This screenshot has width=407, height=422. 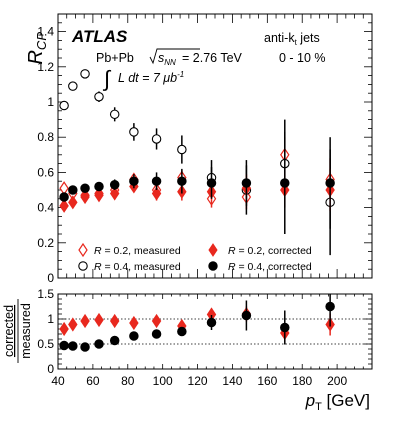 I want to click on luminosity-text: L dt = 7 μb-1, so click(x=151, y=77).